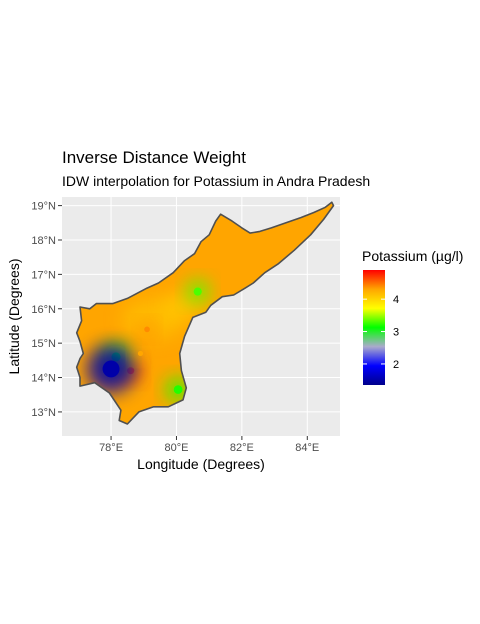  I want to click on chart-title: Inverse Distance Weight, so click(154, 157).